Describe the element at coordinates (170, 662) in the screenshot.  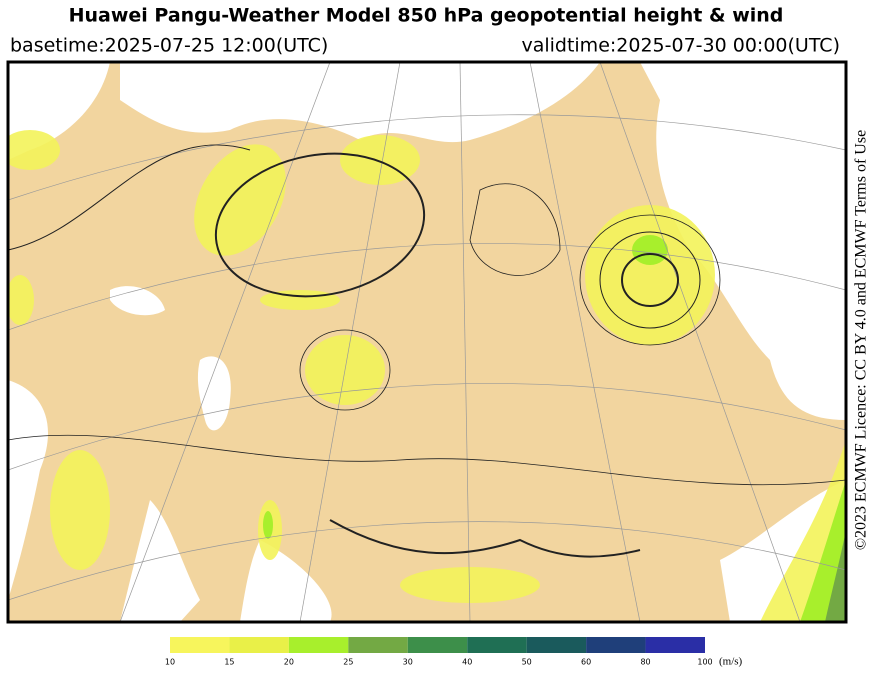
I see `colorbar-tick-label: 10` at that location.